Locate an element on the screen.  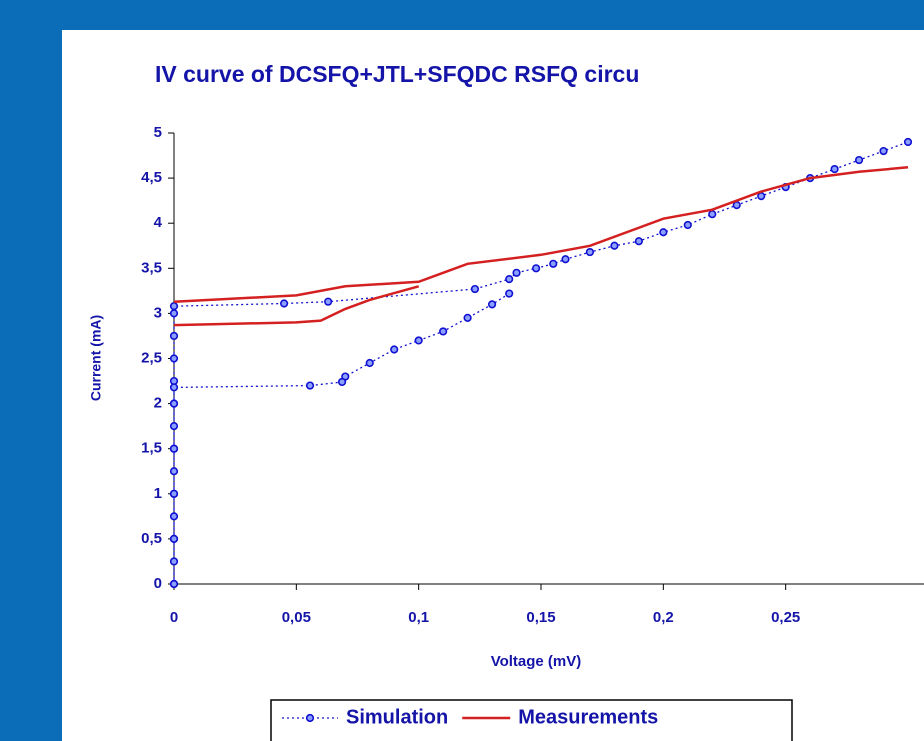
legend-label: Measurements is located at coordinates (588, 717).